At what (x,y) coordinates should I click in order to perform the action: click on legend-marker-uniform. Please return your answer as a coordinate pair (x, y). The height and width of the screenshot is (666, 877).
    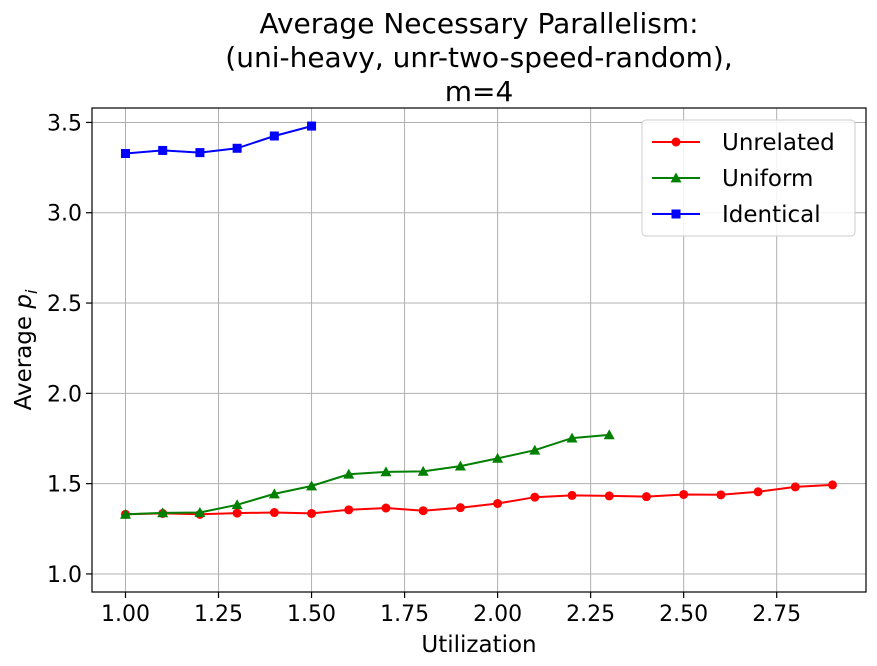
    Looking at the image, I should click on (676, 177).